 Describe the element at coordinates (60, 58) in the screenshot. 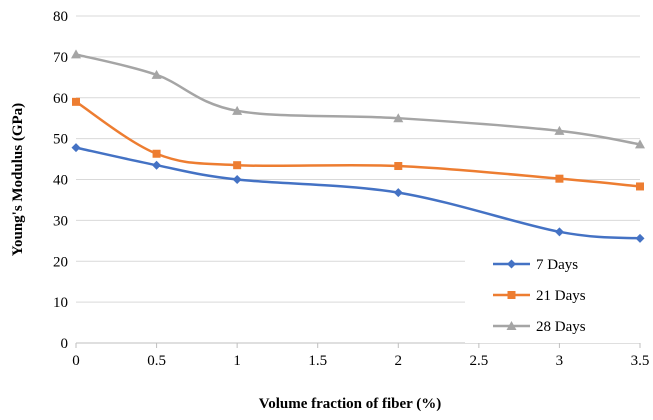

I see `y-tick-label: 70` at that location.